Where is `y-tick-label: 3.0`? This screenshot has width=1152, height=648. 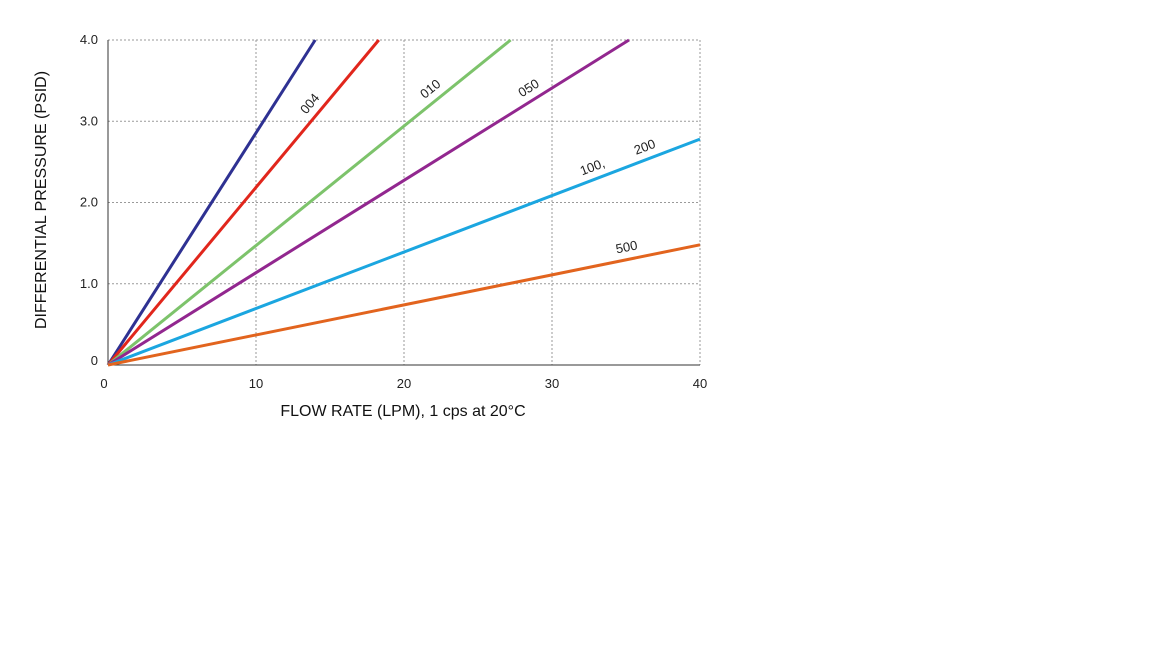 y-tick-label: 3.0 is located at coordinates (89, 120).